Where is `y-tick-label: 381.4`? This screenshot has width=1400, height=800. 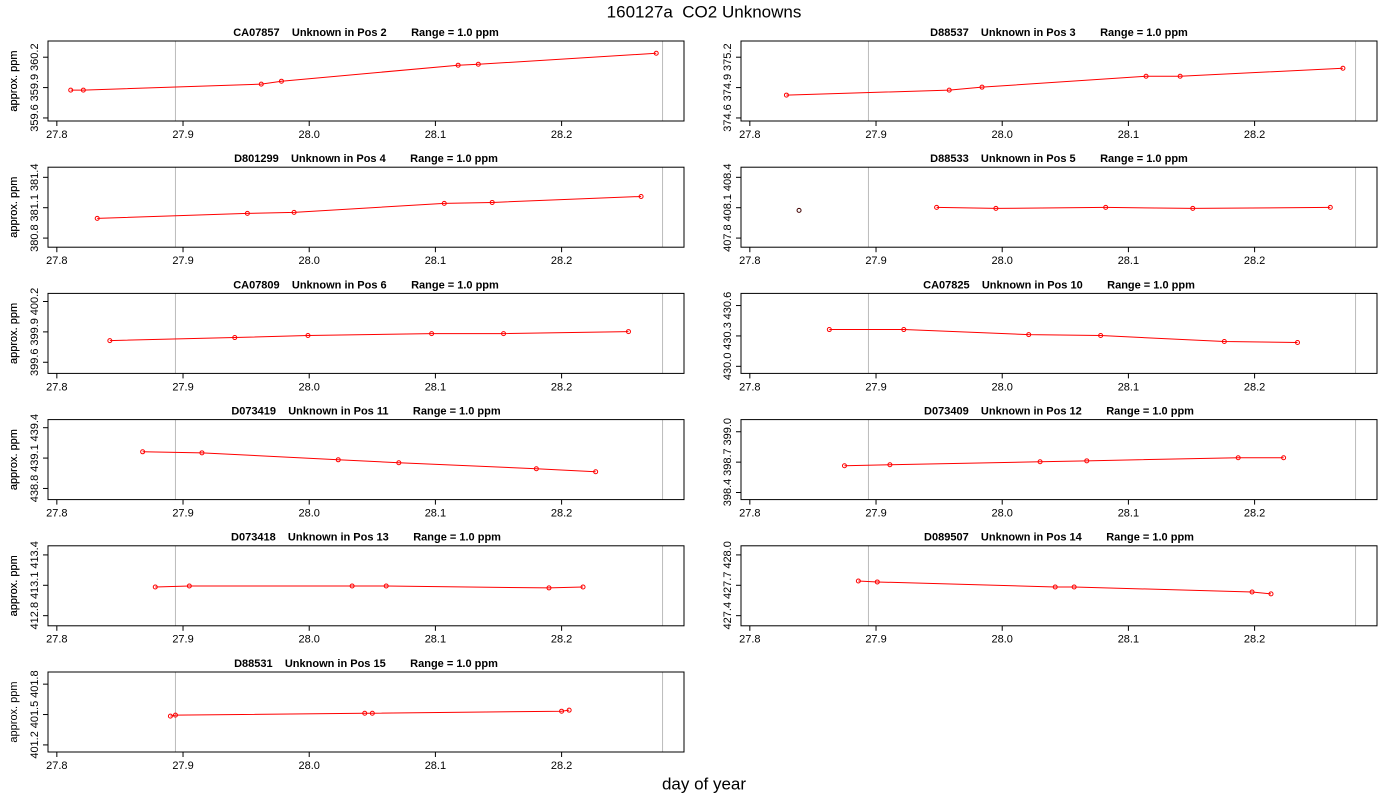
y-tick-label: 381.4 is located at coordinates (35, 178).